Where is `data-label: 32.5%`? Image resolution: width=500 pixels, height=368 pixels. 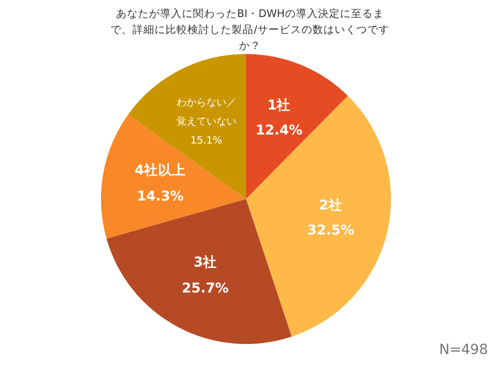
data-label: 32.5% is located at coordinates (331, 231).